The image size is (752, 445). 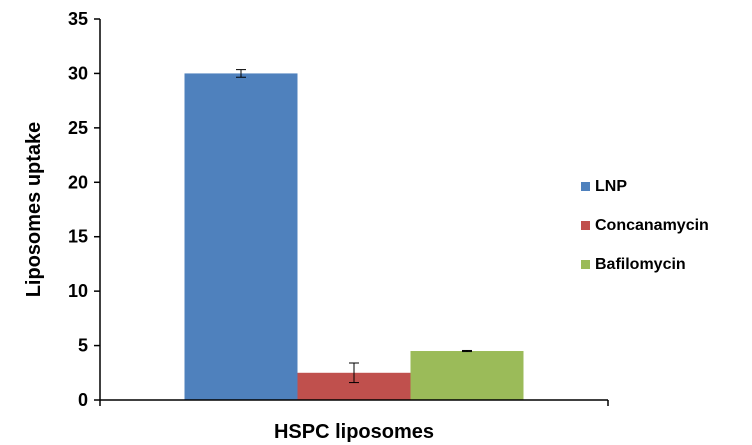 I want to click on y-tick-label: 30, so click(x=78, y=73).